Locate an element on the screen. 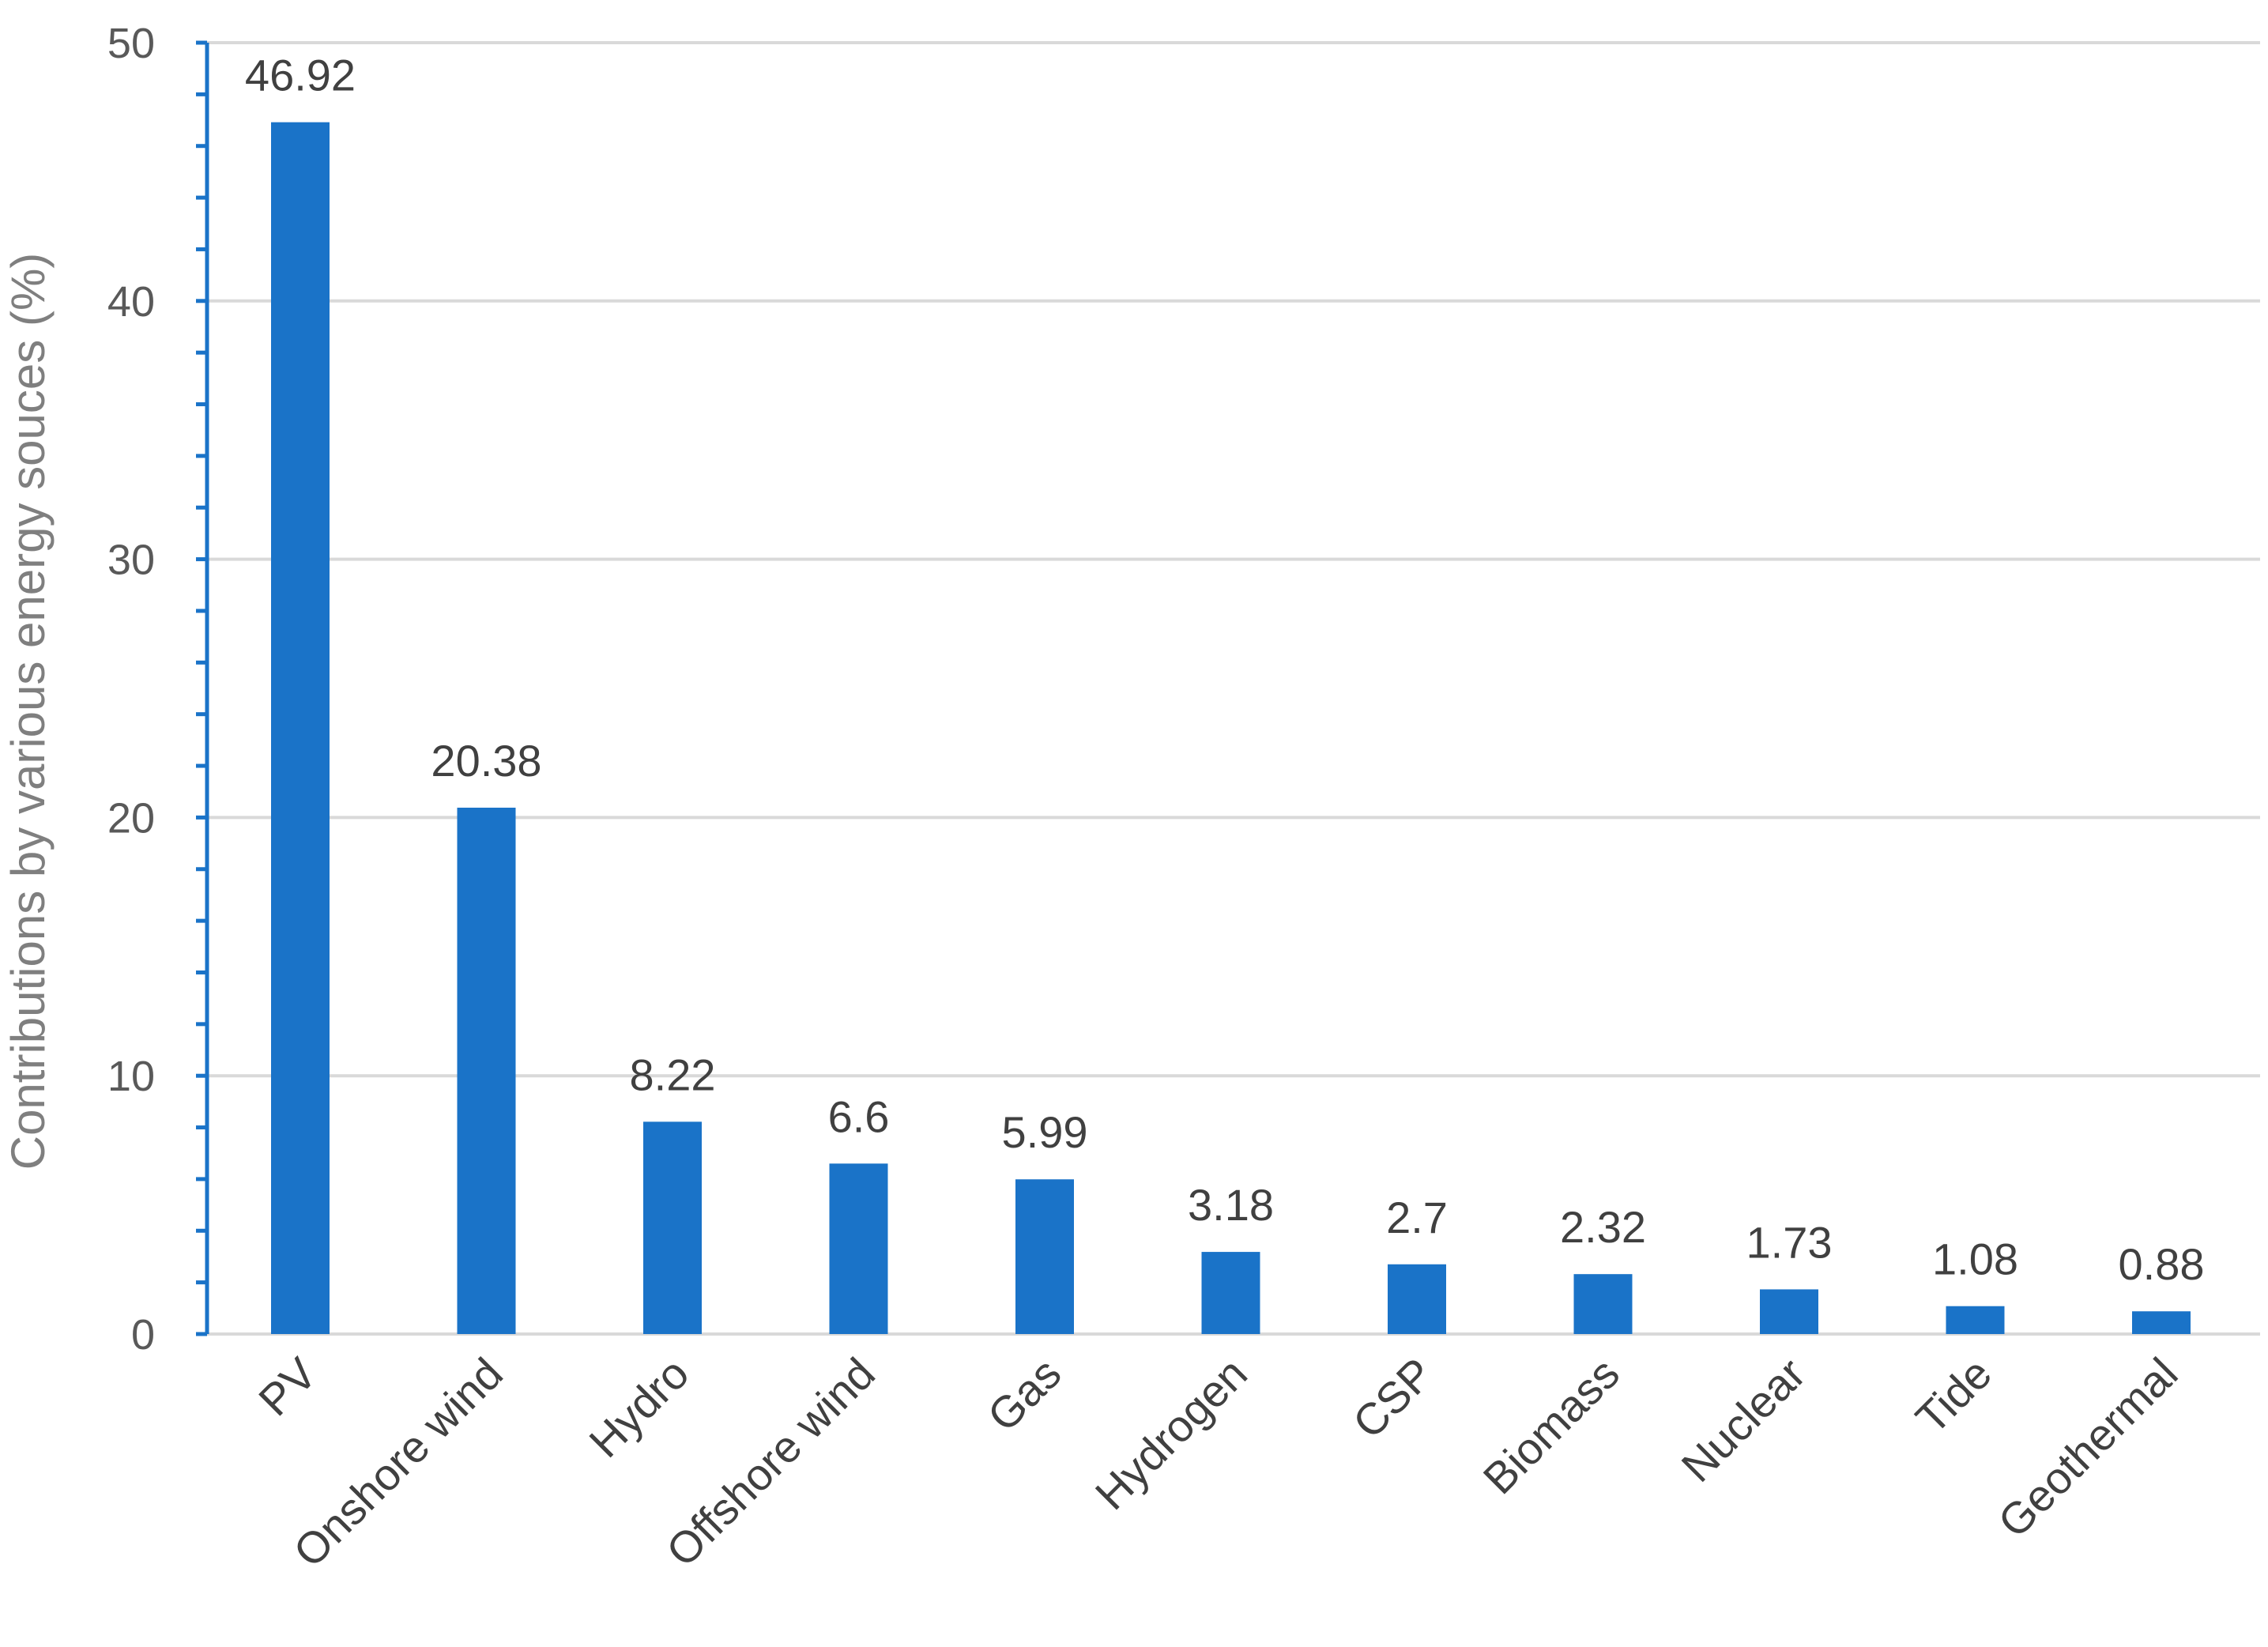 This screenshot has height=1647, width=2268. category-label: Nuclear is located at coordinates (1742, 1420).